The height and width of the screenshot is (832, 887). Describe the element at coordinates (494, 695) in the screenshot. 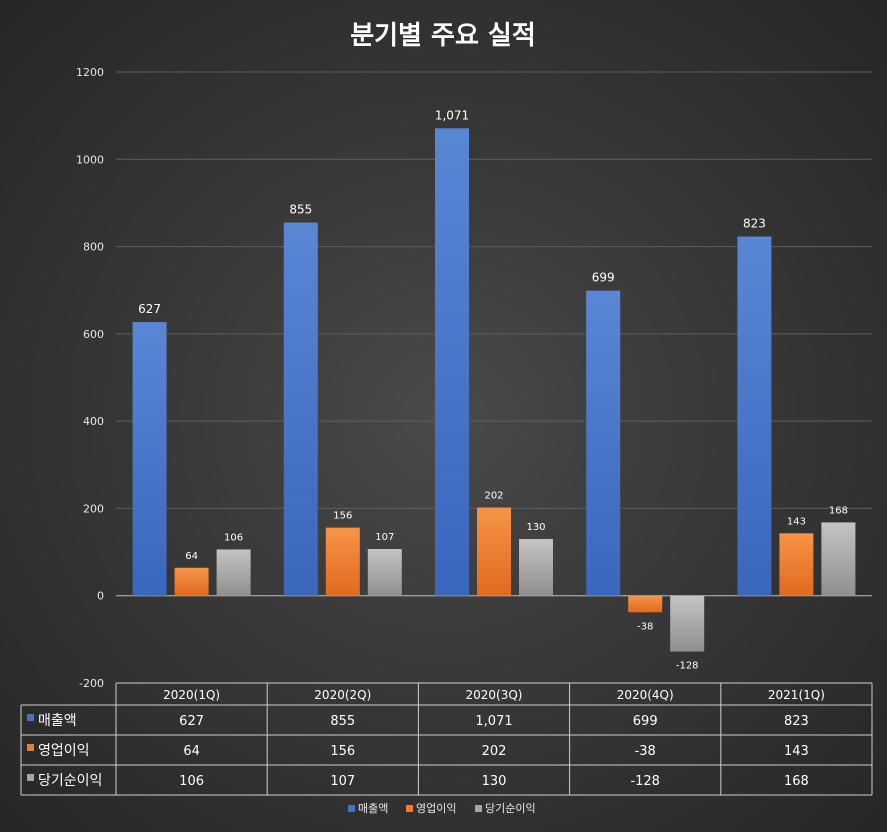

I see `x-tick-label: 2020(3Q)` at that location.